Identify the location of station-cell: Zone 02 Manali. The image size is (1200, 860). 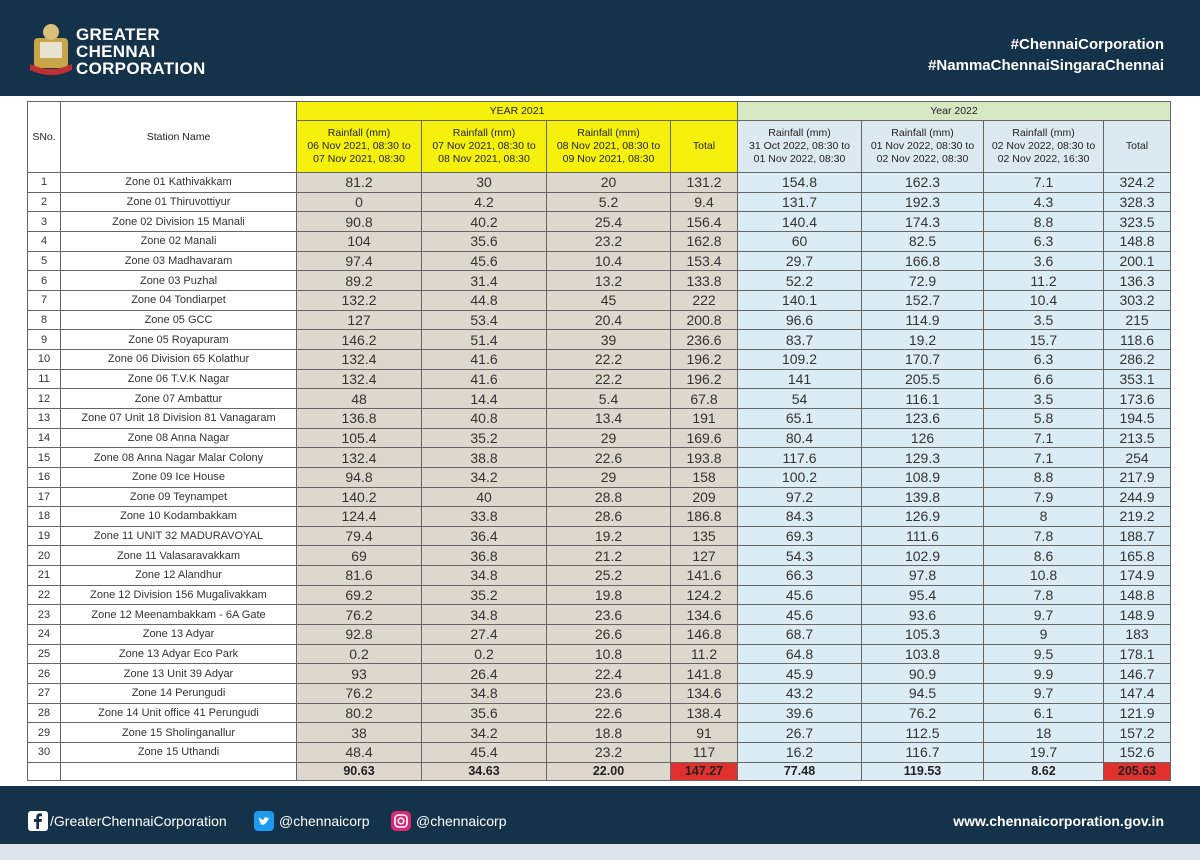
(178, 241).